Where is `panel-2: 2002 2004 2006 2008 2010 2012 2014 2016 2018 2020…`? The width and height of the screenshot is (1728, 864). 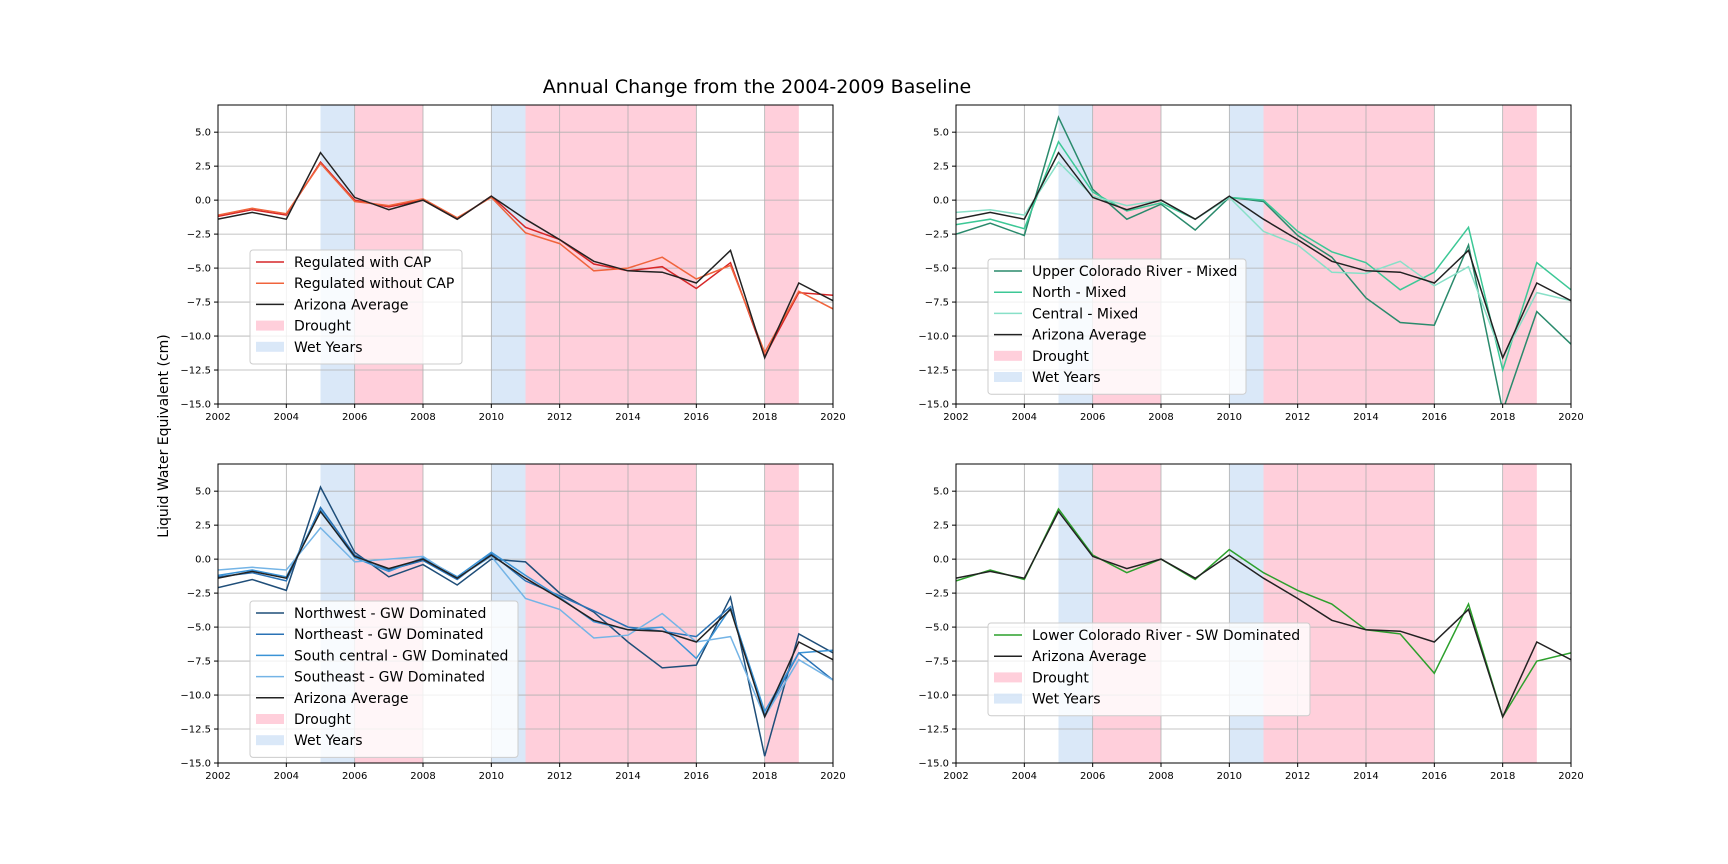
panel-2: 2002 2004 2006 2008 2010 2012 2014 2016 2018 2020… is located at coordinates (1251, 263).